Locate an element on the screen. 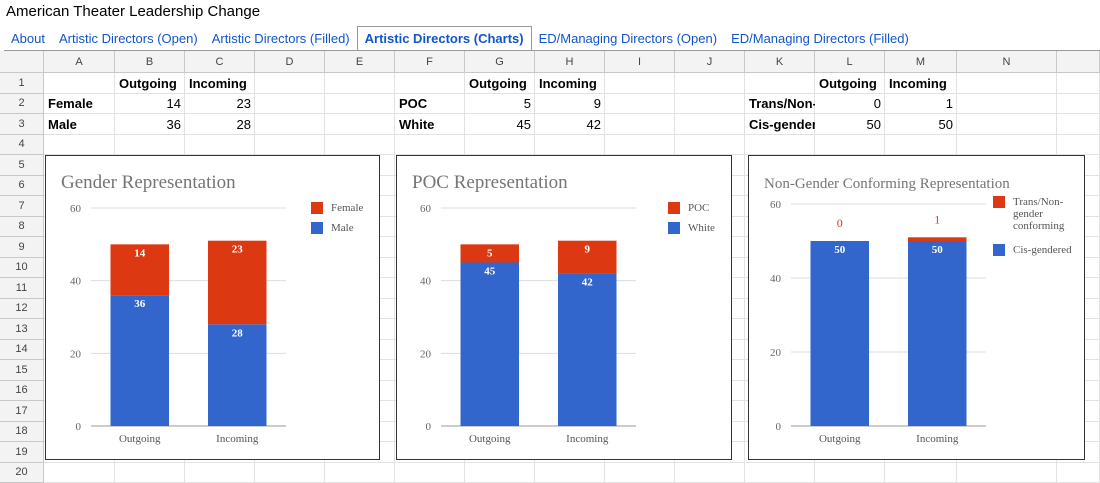  y-tick-label: 60 is located at coordinates (76, 209).